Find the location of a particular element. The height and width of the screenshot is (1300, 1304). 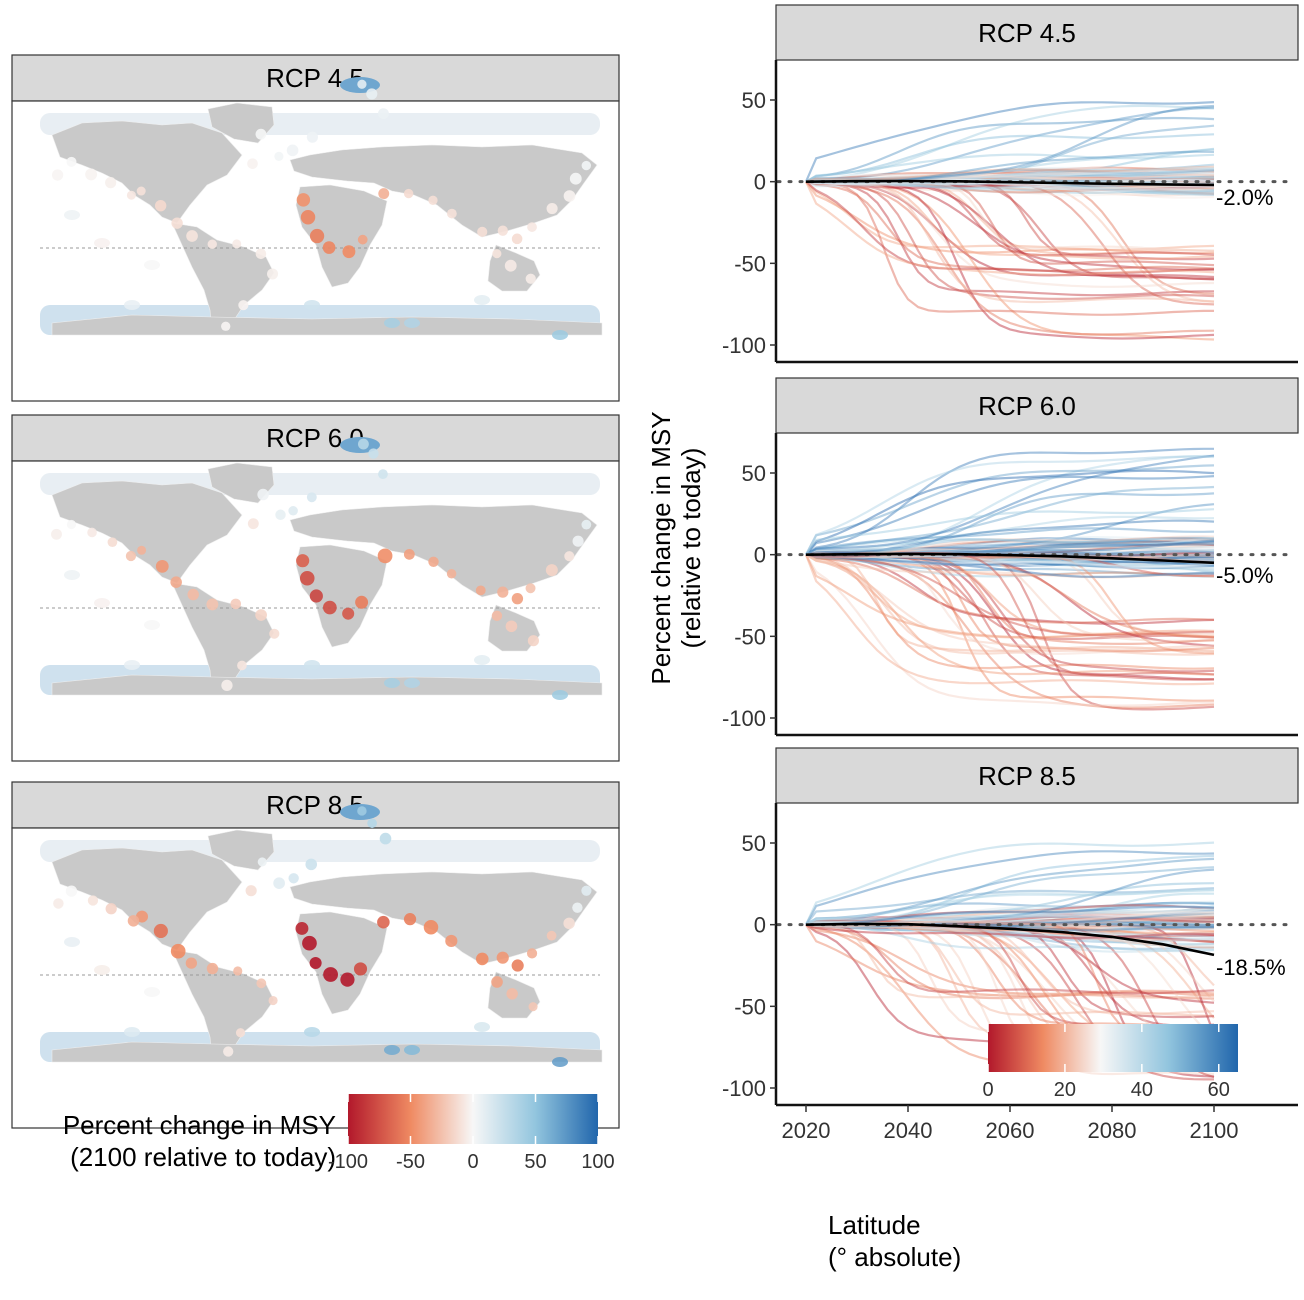

y-tick-label: 50 is located at coordinates (754, 473).